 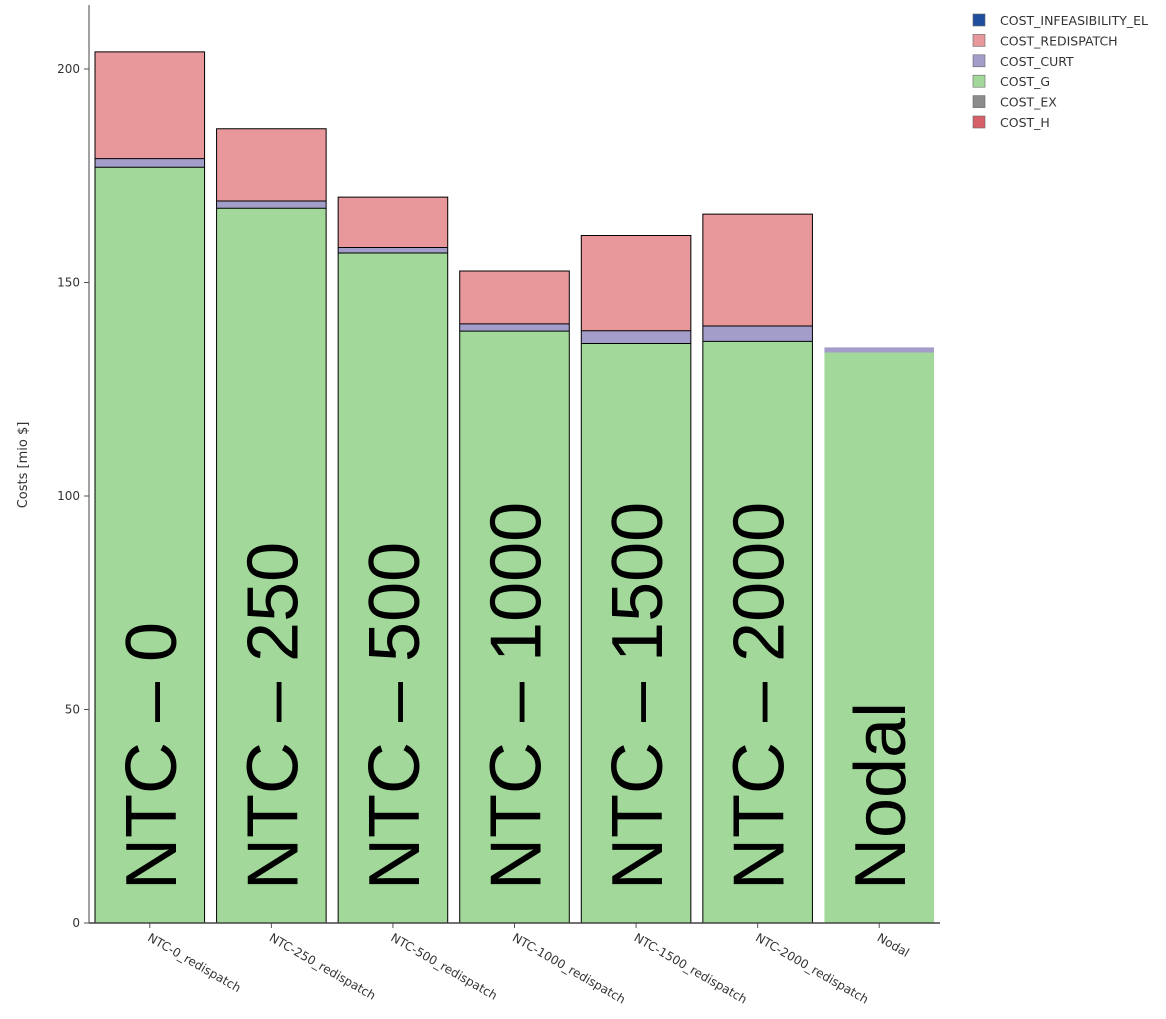 I want to click on legend-label: COST_INFEASIBILITY_EL, so click(x=1074, y=20).